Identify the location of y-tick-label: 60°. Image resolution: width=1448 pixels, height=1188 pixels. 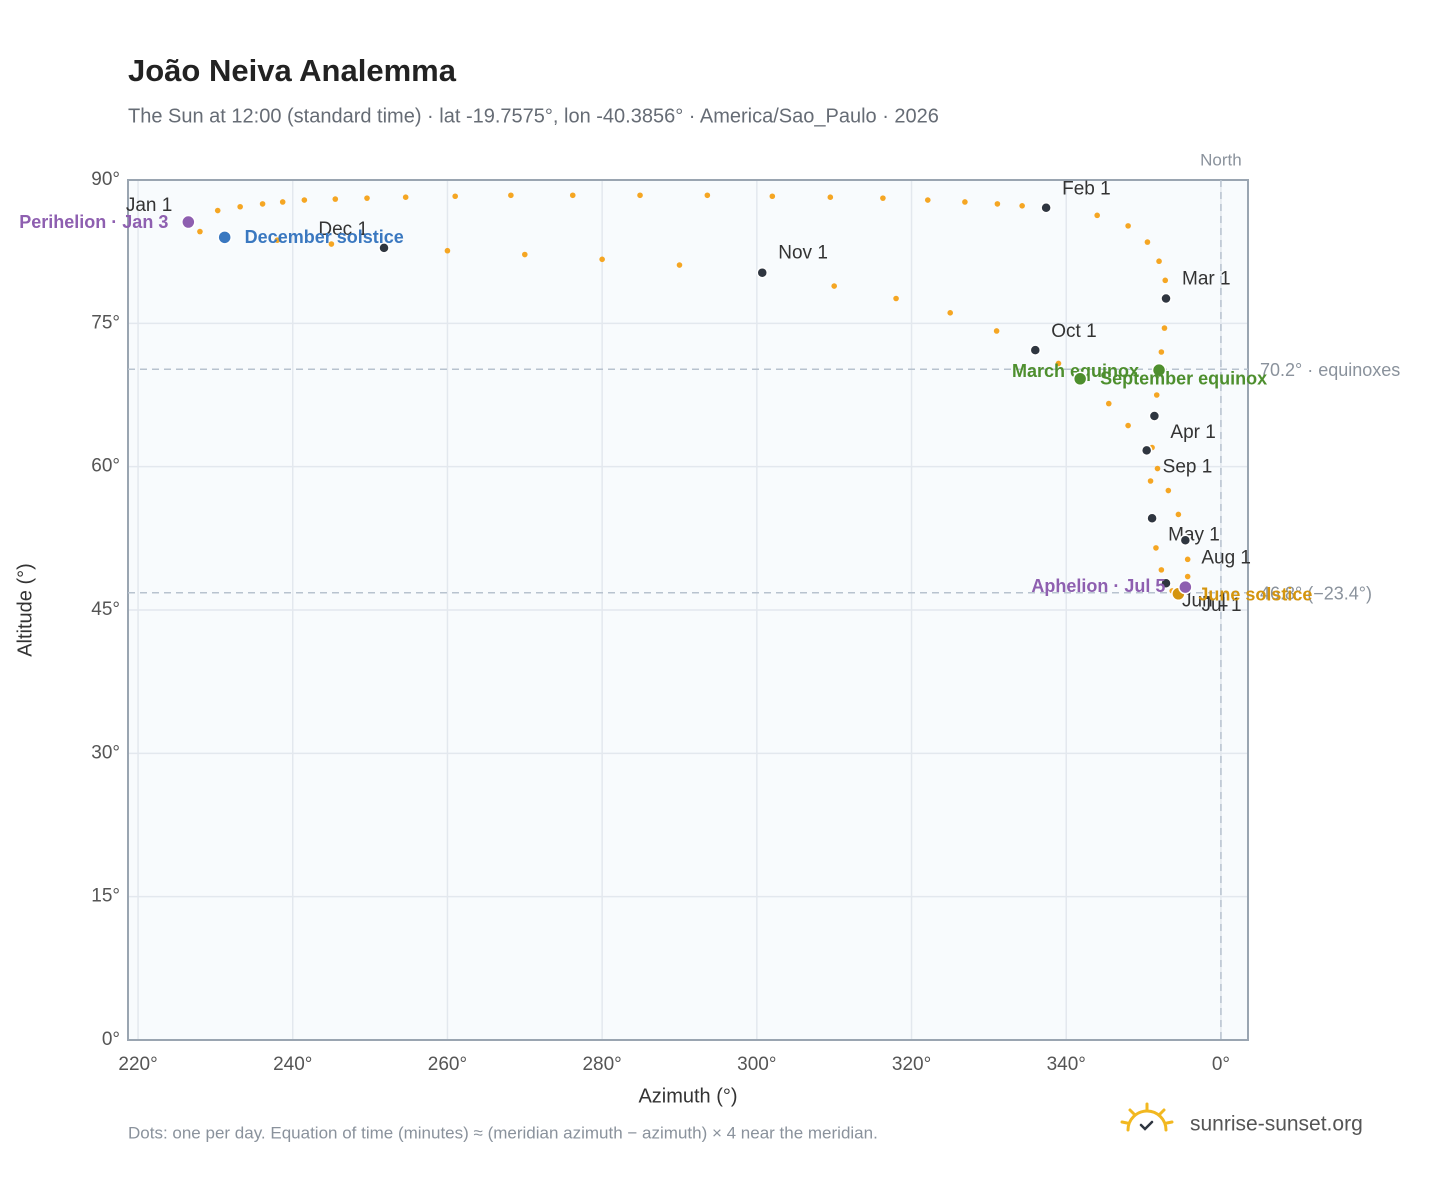
(105, 466).